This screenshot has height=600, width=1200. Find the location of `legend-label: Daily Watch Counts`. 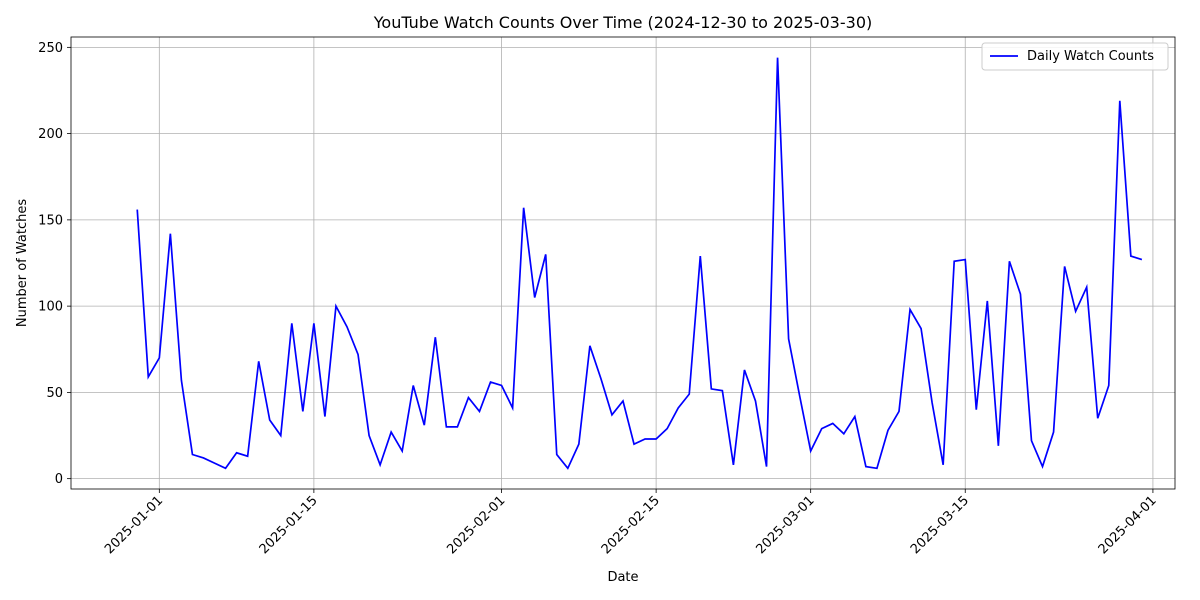

legend-label: Daily Watch Counts is located at coordinates (1090, 56).